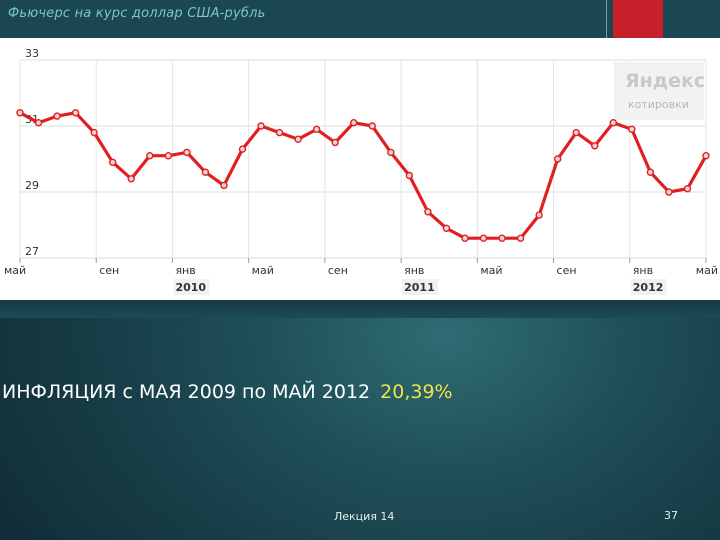 This screenshot has height=540, width=720. What do you see at coordinates (32, 53) in the screenshot?
I see `y-tick-label: 33` at bounding box center [32, 53].